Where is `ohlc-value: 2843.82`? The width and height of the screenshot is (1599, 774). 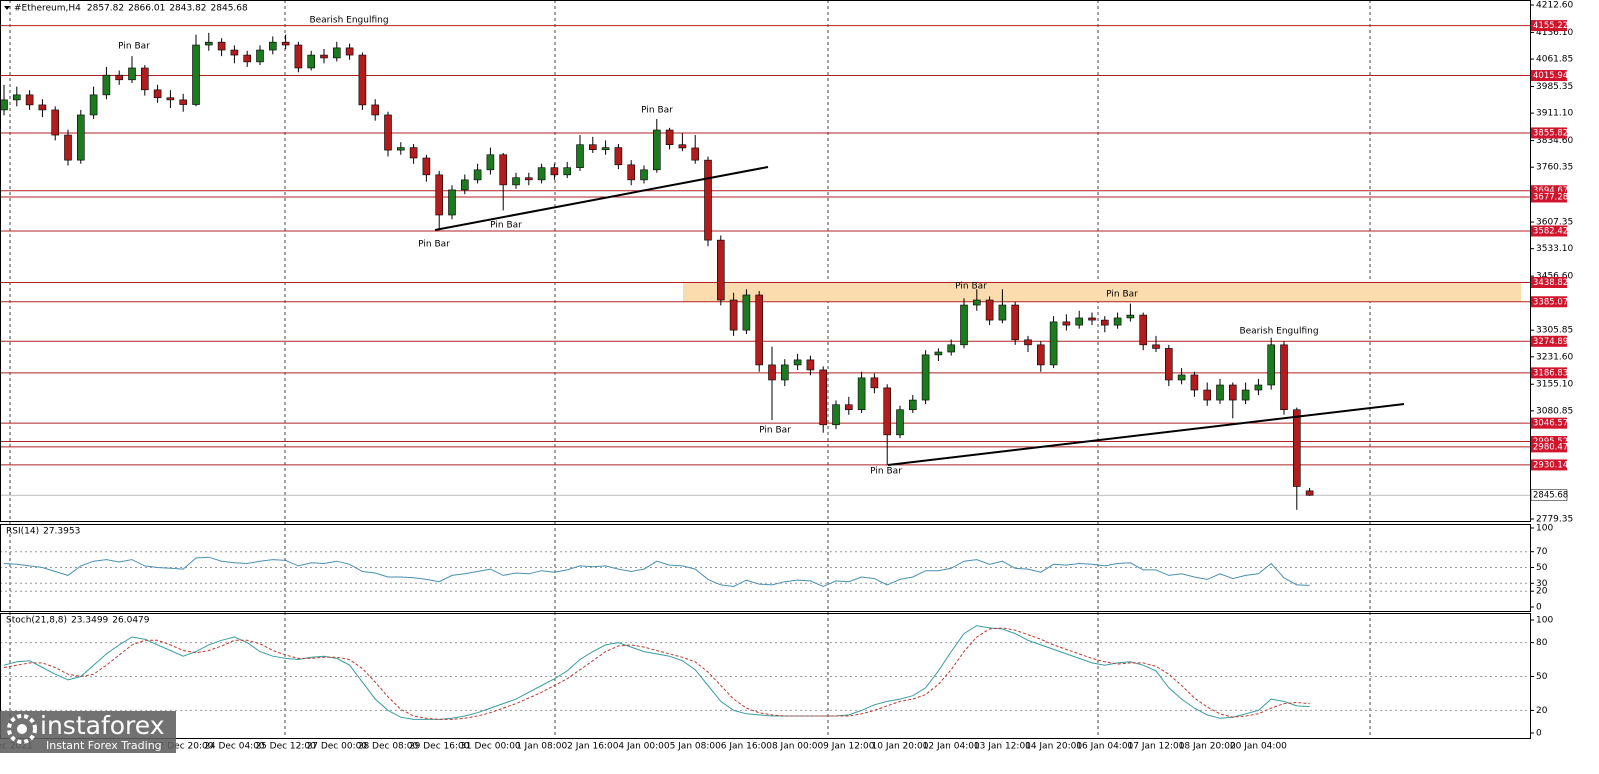 ohlc-value: 2843.82 is located at coordinates (187, 9).